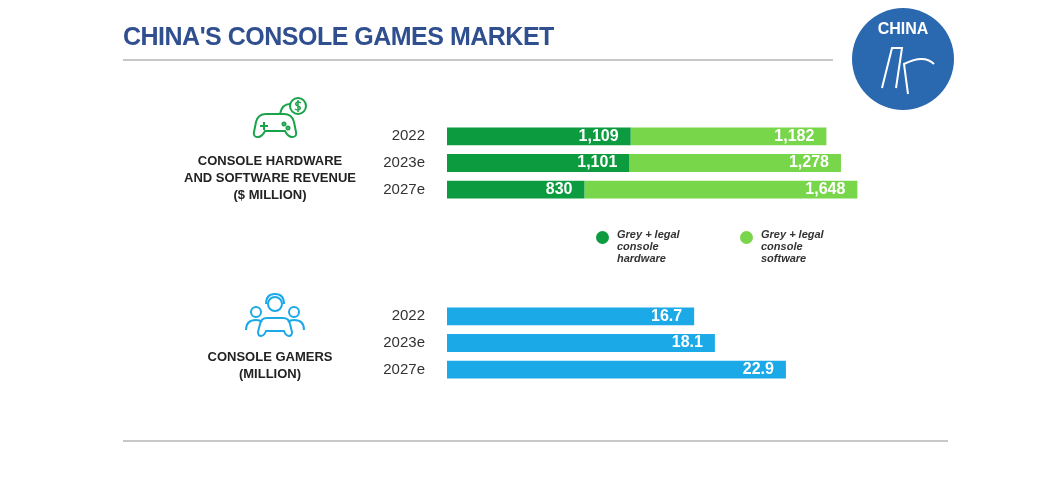 The width and height of the screenshot is (1047, 503). Describe the element at coordinates (270, 365) in the screenshot. I see `y-axis-title: CONSOLE GAMERS (MILLION)` at that location.